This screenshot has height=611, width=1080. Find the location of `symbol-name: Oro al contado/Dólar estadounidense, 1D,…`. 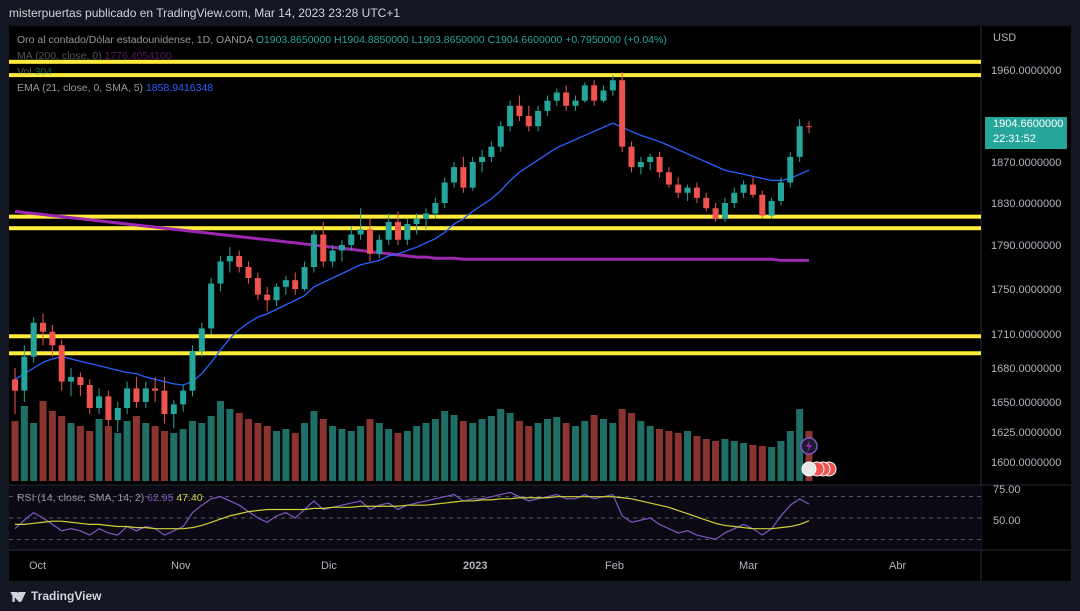

symbol-name: Oro al contado/Dólar estadounidense, 1D,… is located at coordinates (135, 40).